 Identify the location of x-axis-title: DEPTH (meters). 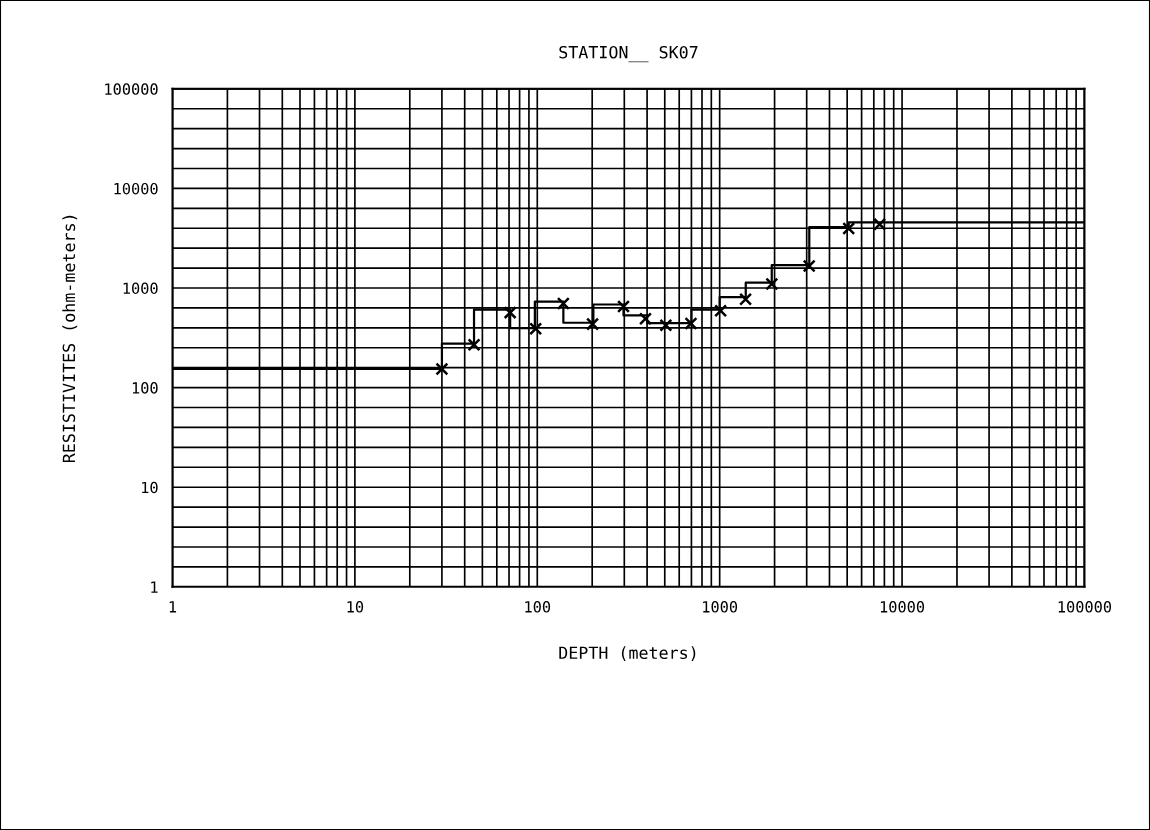
(627, 654).